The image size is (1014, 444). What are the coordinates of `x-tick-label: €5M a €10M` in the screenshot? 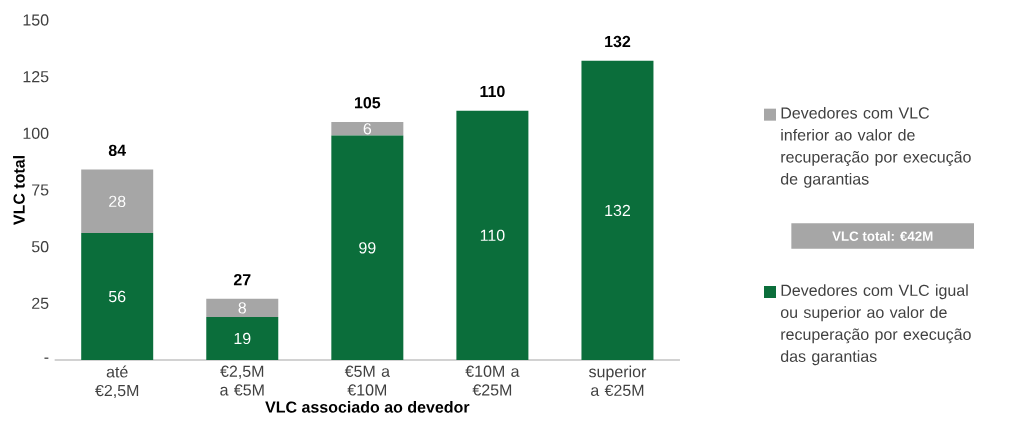 It's located at (367, 380).